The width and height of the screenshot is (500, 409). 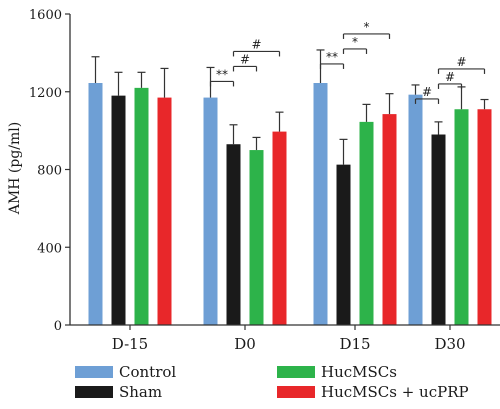 I want to click on legend: Control Sham HucMSCs HucMSCs + ucPRP, so click(x=272, y=382).